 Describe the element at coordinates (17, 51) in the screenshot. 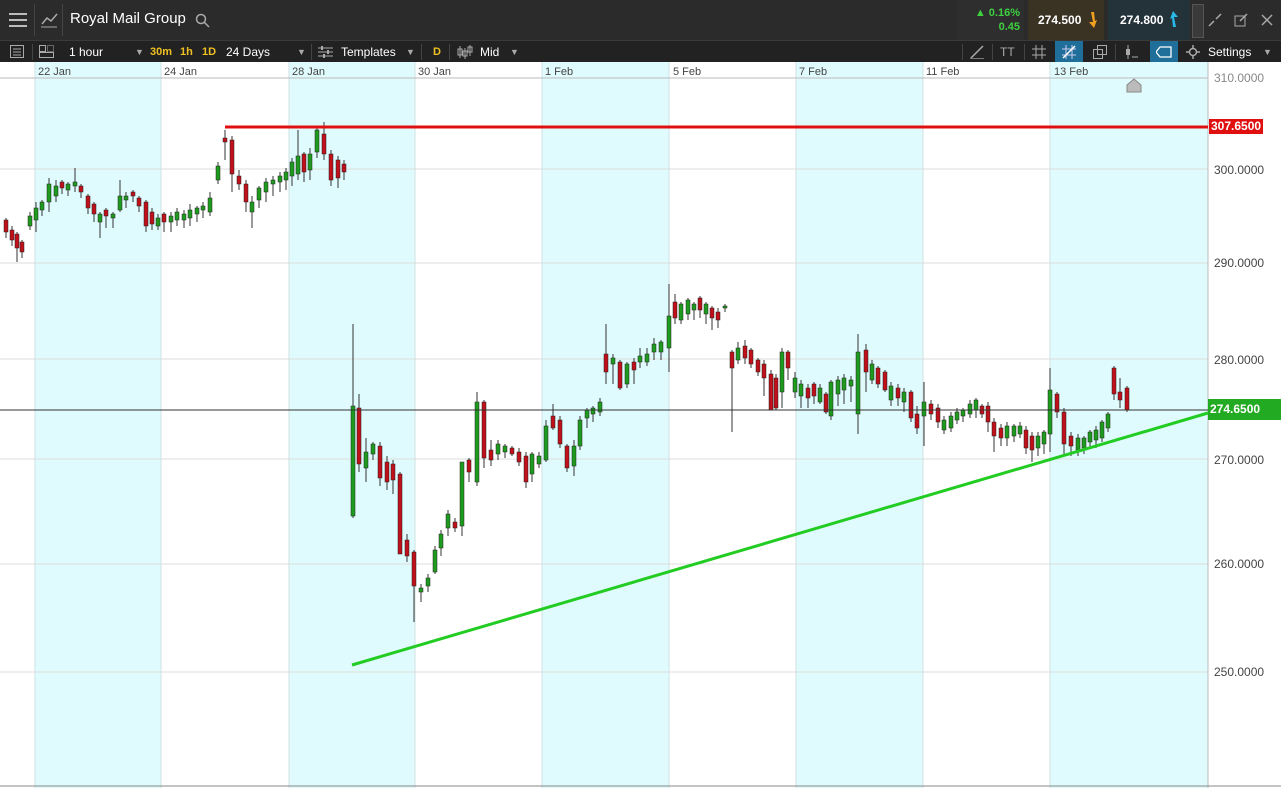

I see `list-icon` at that location.